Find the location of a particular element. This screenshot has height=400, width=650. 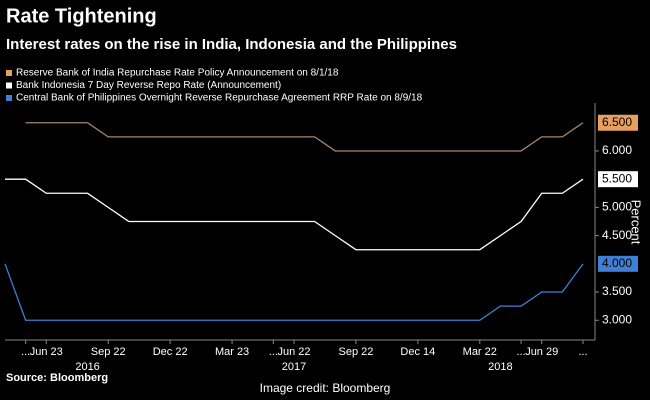

end-label: 6.500 is located at coordinates (617, 122).